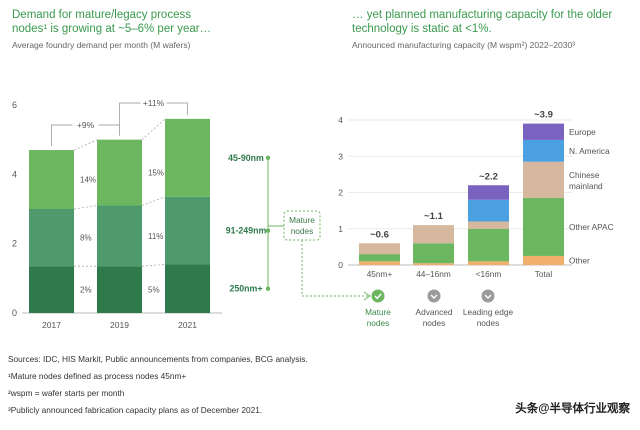 The width and height of the screenshot is (640, 430). What do you see at coordinates (246, 158) in the screenshot?
I see `left-legend-label: 45-90nm` at bounding box center [246, 158].